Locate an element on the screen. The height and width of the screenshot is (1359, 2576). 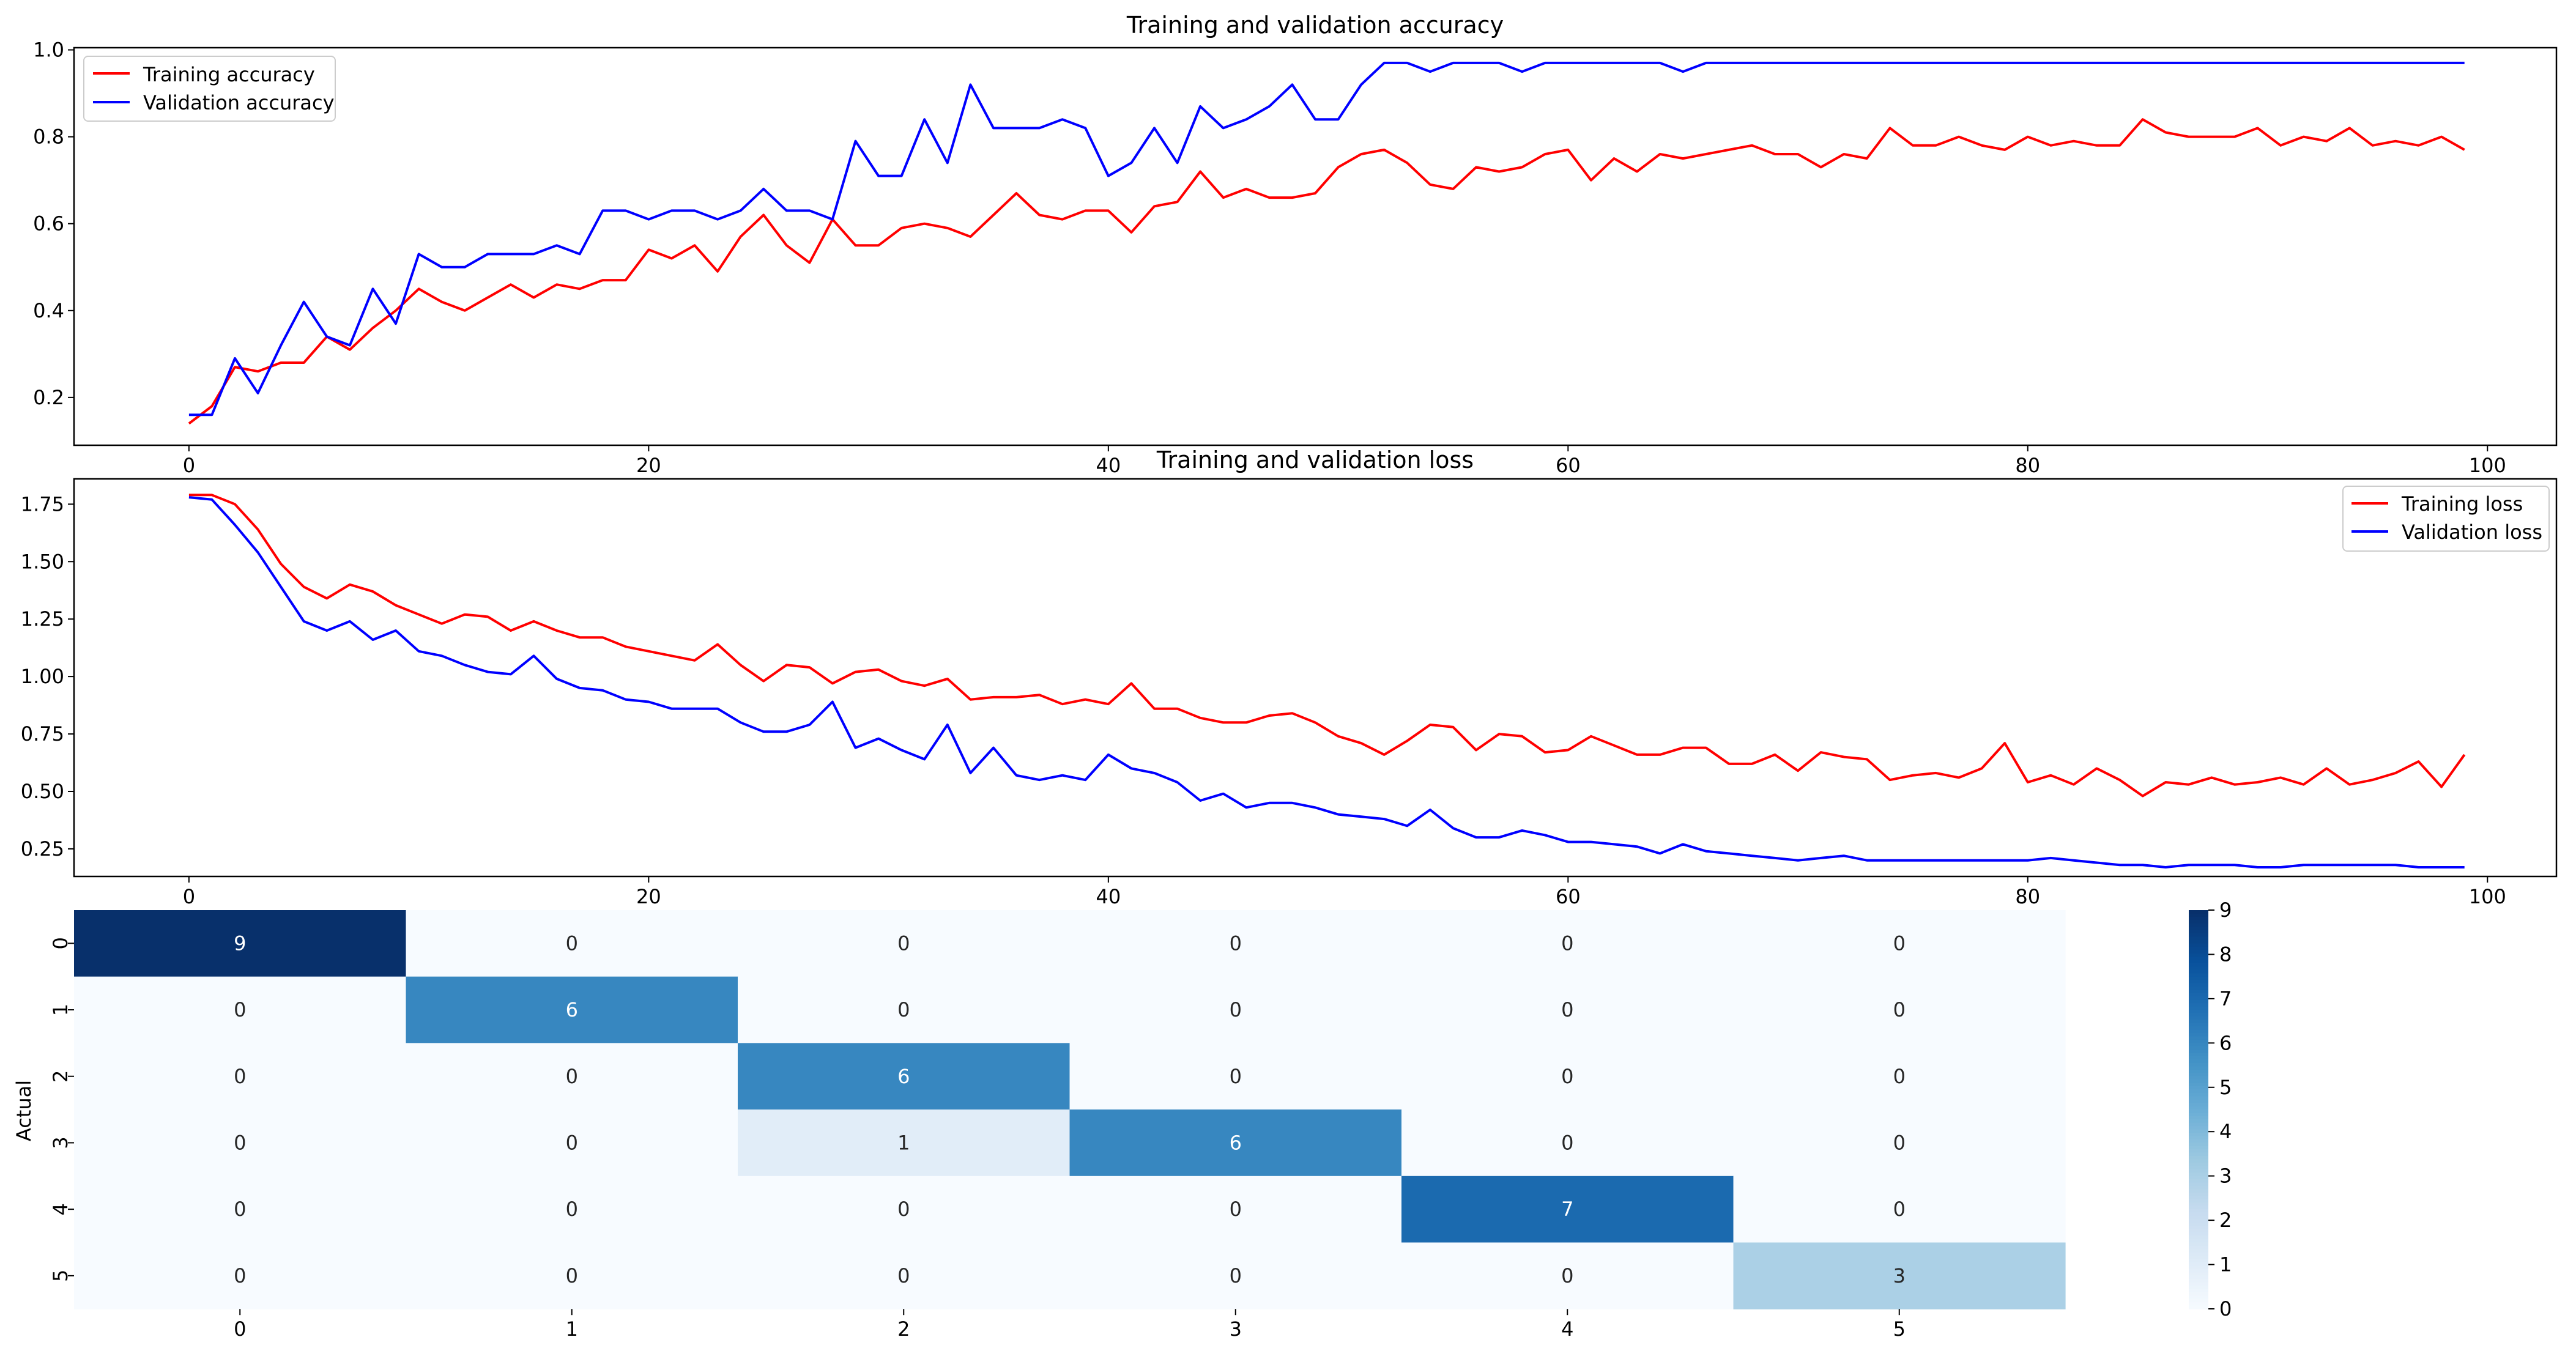
heatmap-cell-value: 1 is located at coordinates (903, 1142).